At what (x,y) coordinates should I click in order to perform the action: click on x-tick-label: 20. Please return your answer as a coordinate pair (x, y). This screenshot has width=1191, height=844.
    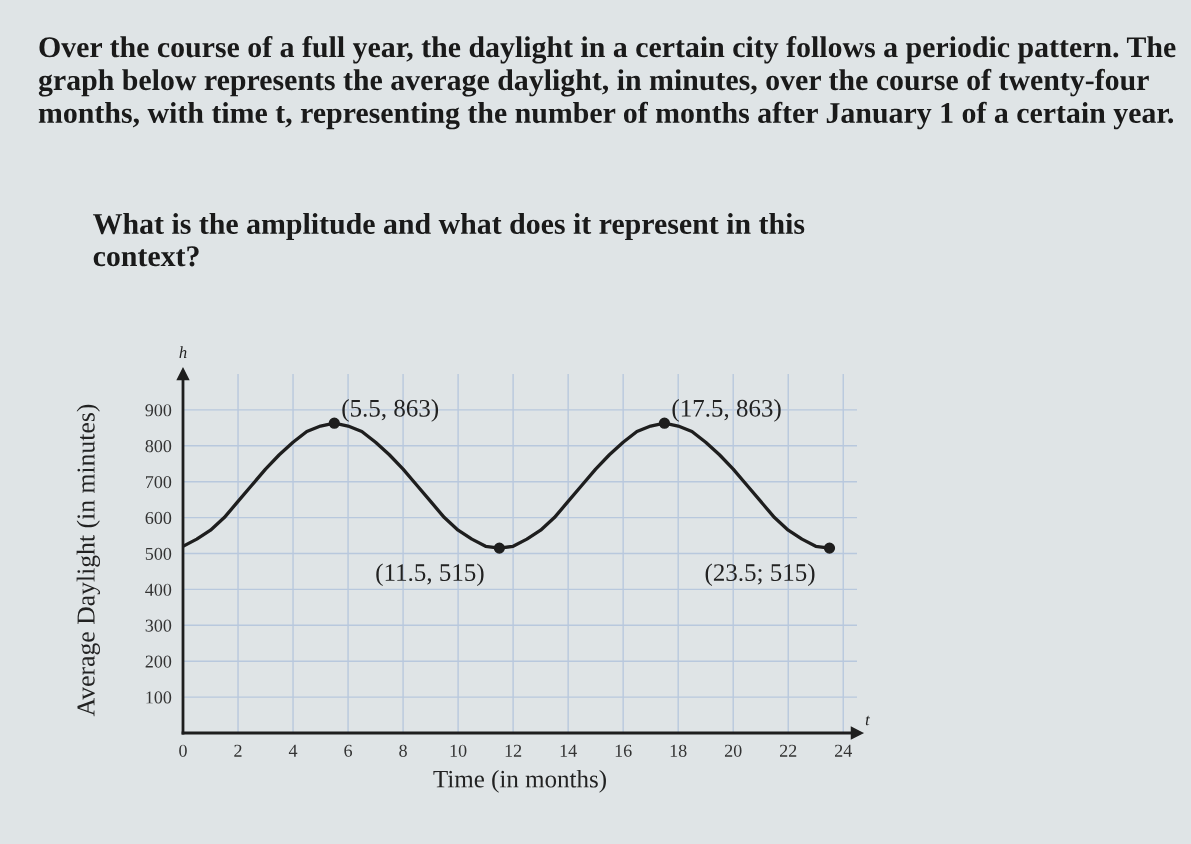
    Looking at the image, I should click on (733, 750).